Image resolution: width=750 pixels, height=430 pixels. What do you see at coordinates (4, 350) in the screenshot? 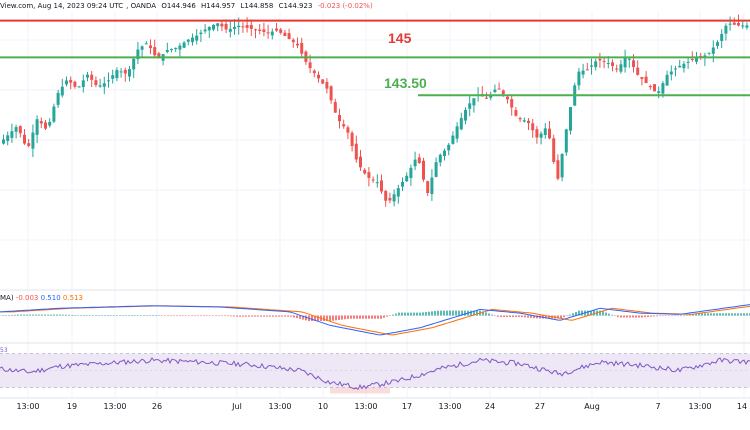
I see `rsi-header: 53` at bounding box center [4, 350].